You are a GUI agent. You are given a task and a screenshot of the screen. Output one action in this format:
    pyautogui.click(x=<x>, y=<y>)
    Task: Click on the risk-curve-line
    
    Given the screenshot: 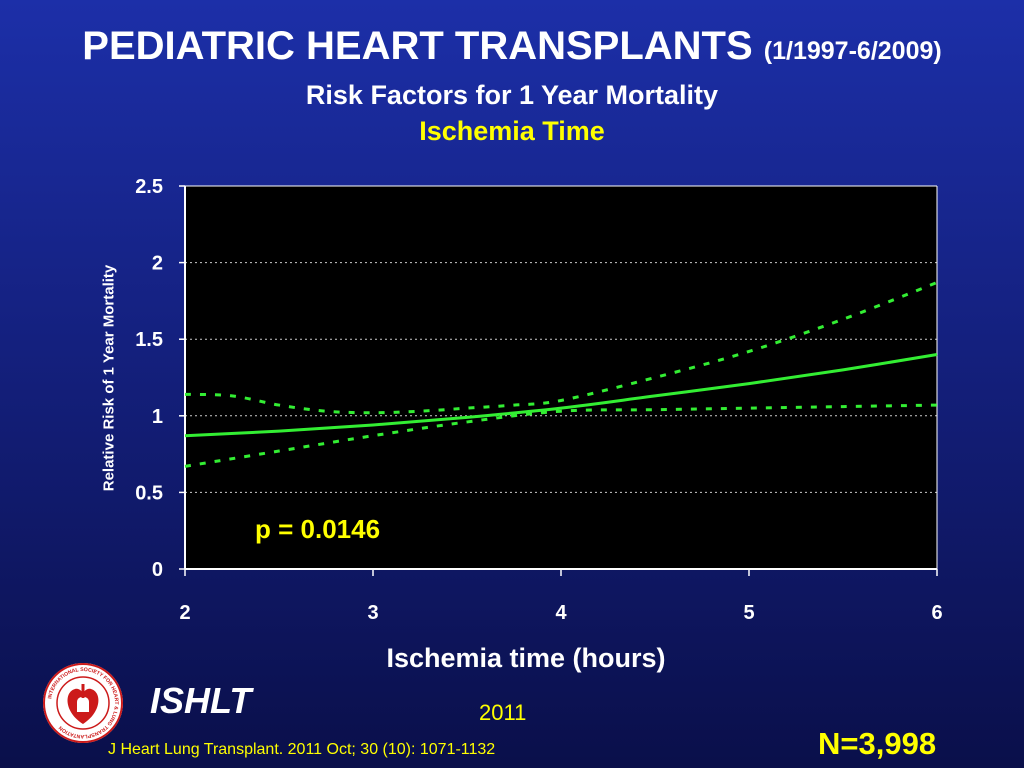 What is the action you would take?
    pyautogui.click(x=561, y=395)
    